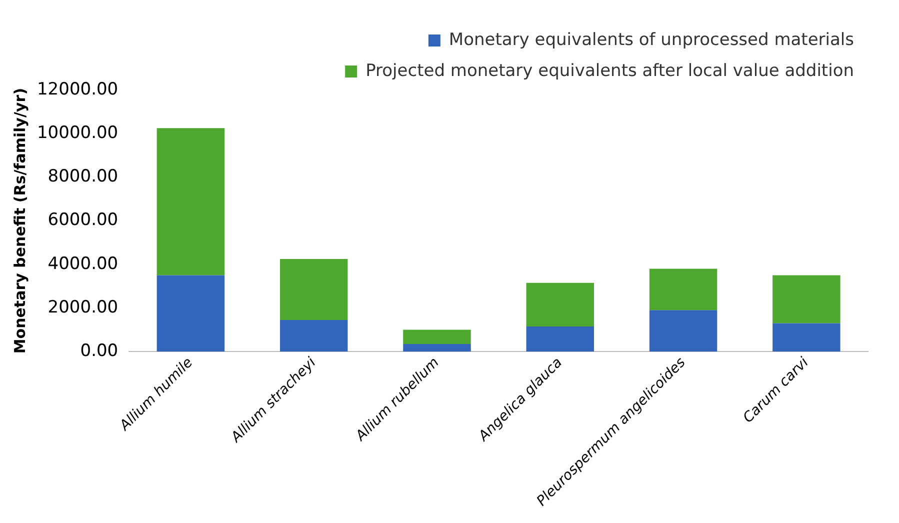 The width and height of the screenshot is (899, 523). I want to click on y-tick-label: 12000.00, so click(77, 89).